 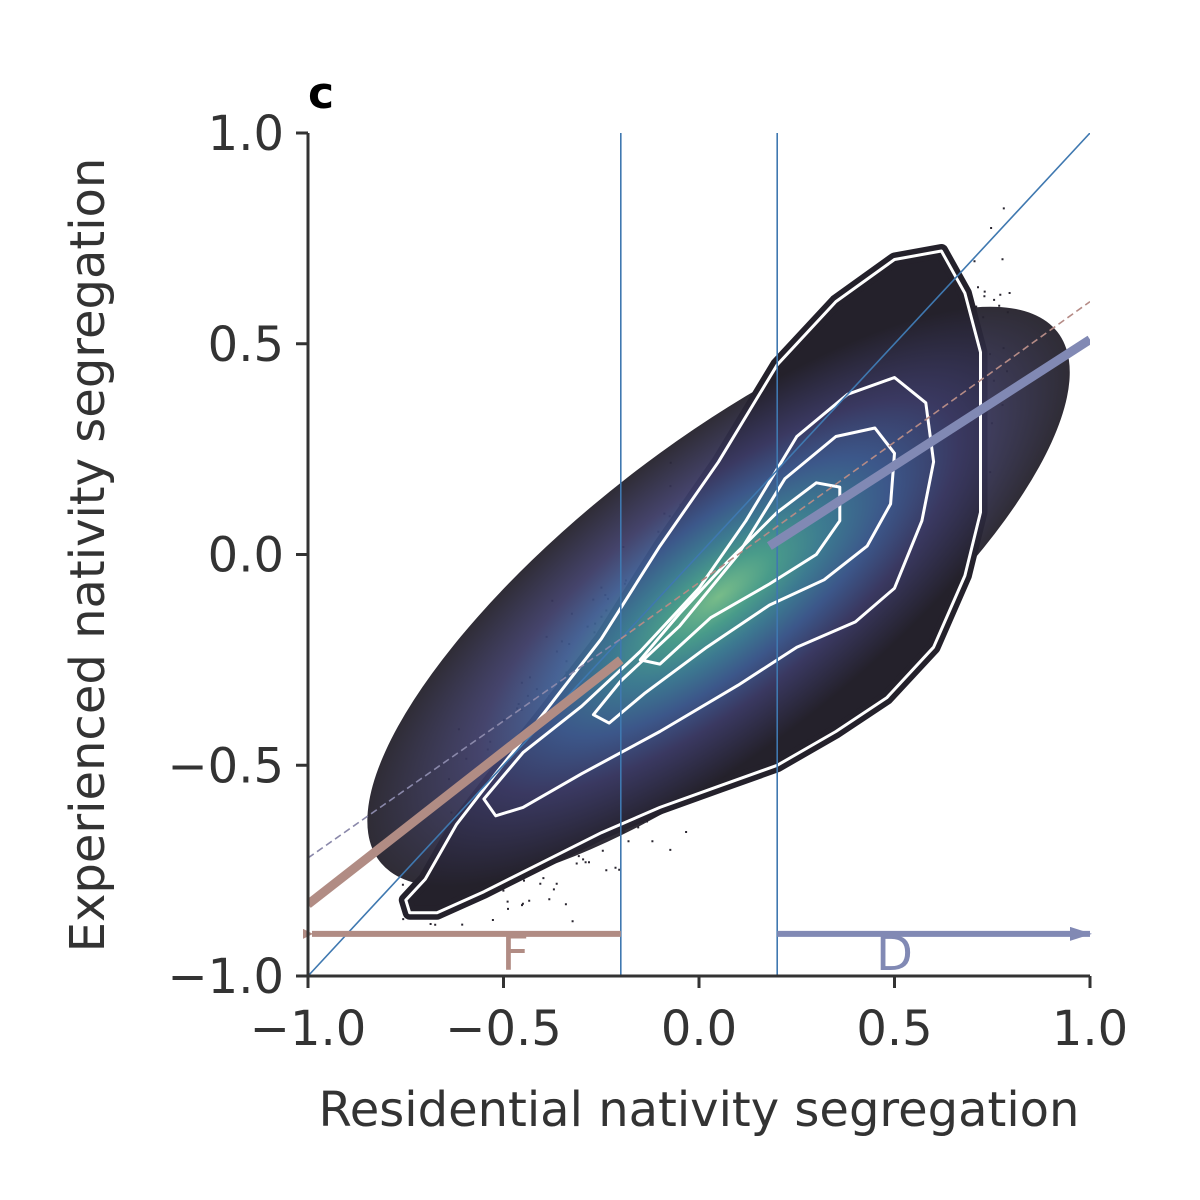 What do you see at coordinates (321, 93) in the screenshot?
I see `panel-label: c` at bounding box center [321, 93].